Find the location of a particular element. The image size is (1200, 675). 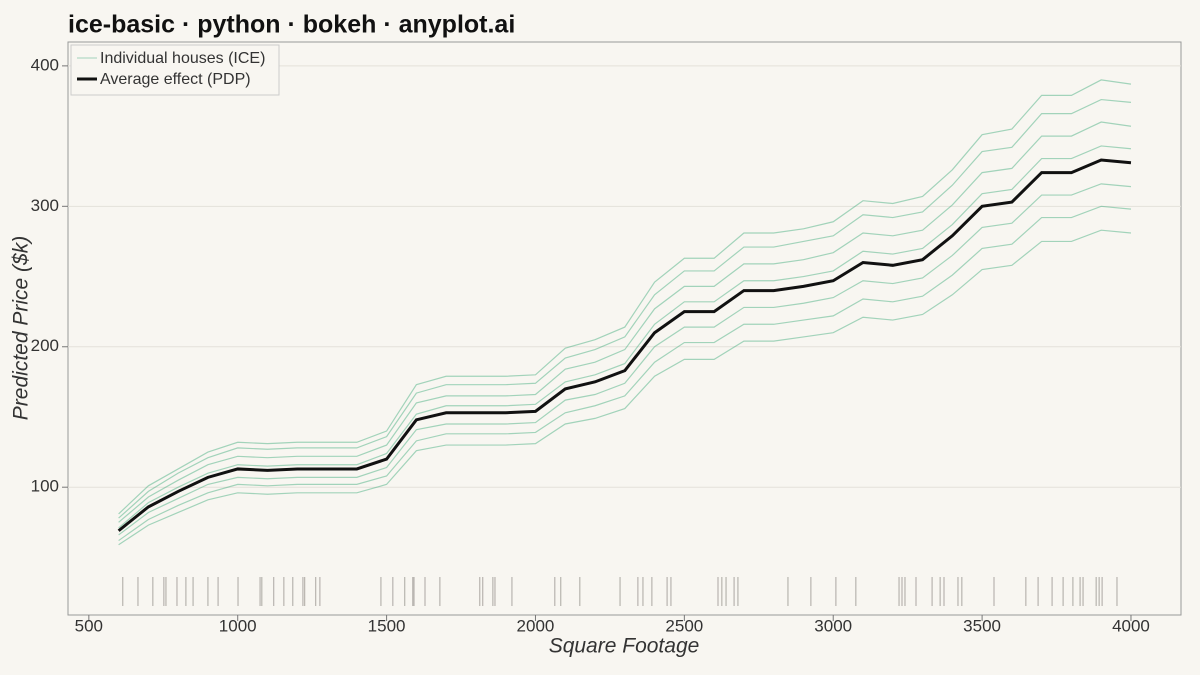

y-tick-label: 100 is located at coordinates (45, 486).